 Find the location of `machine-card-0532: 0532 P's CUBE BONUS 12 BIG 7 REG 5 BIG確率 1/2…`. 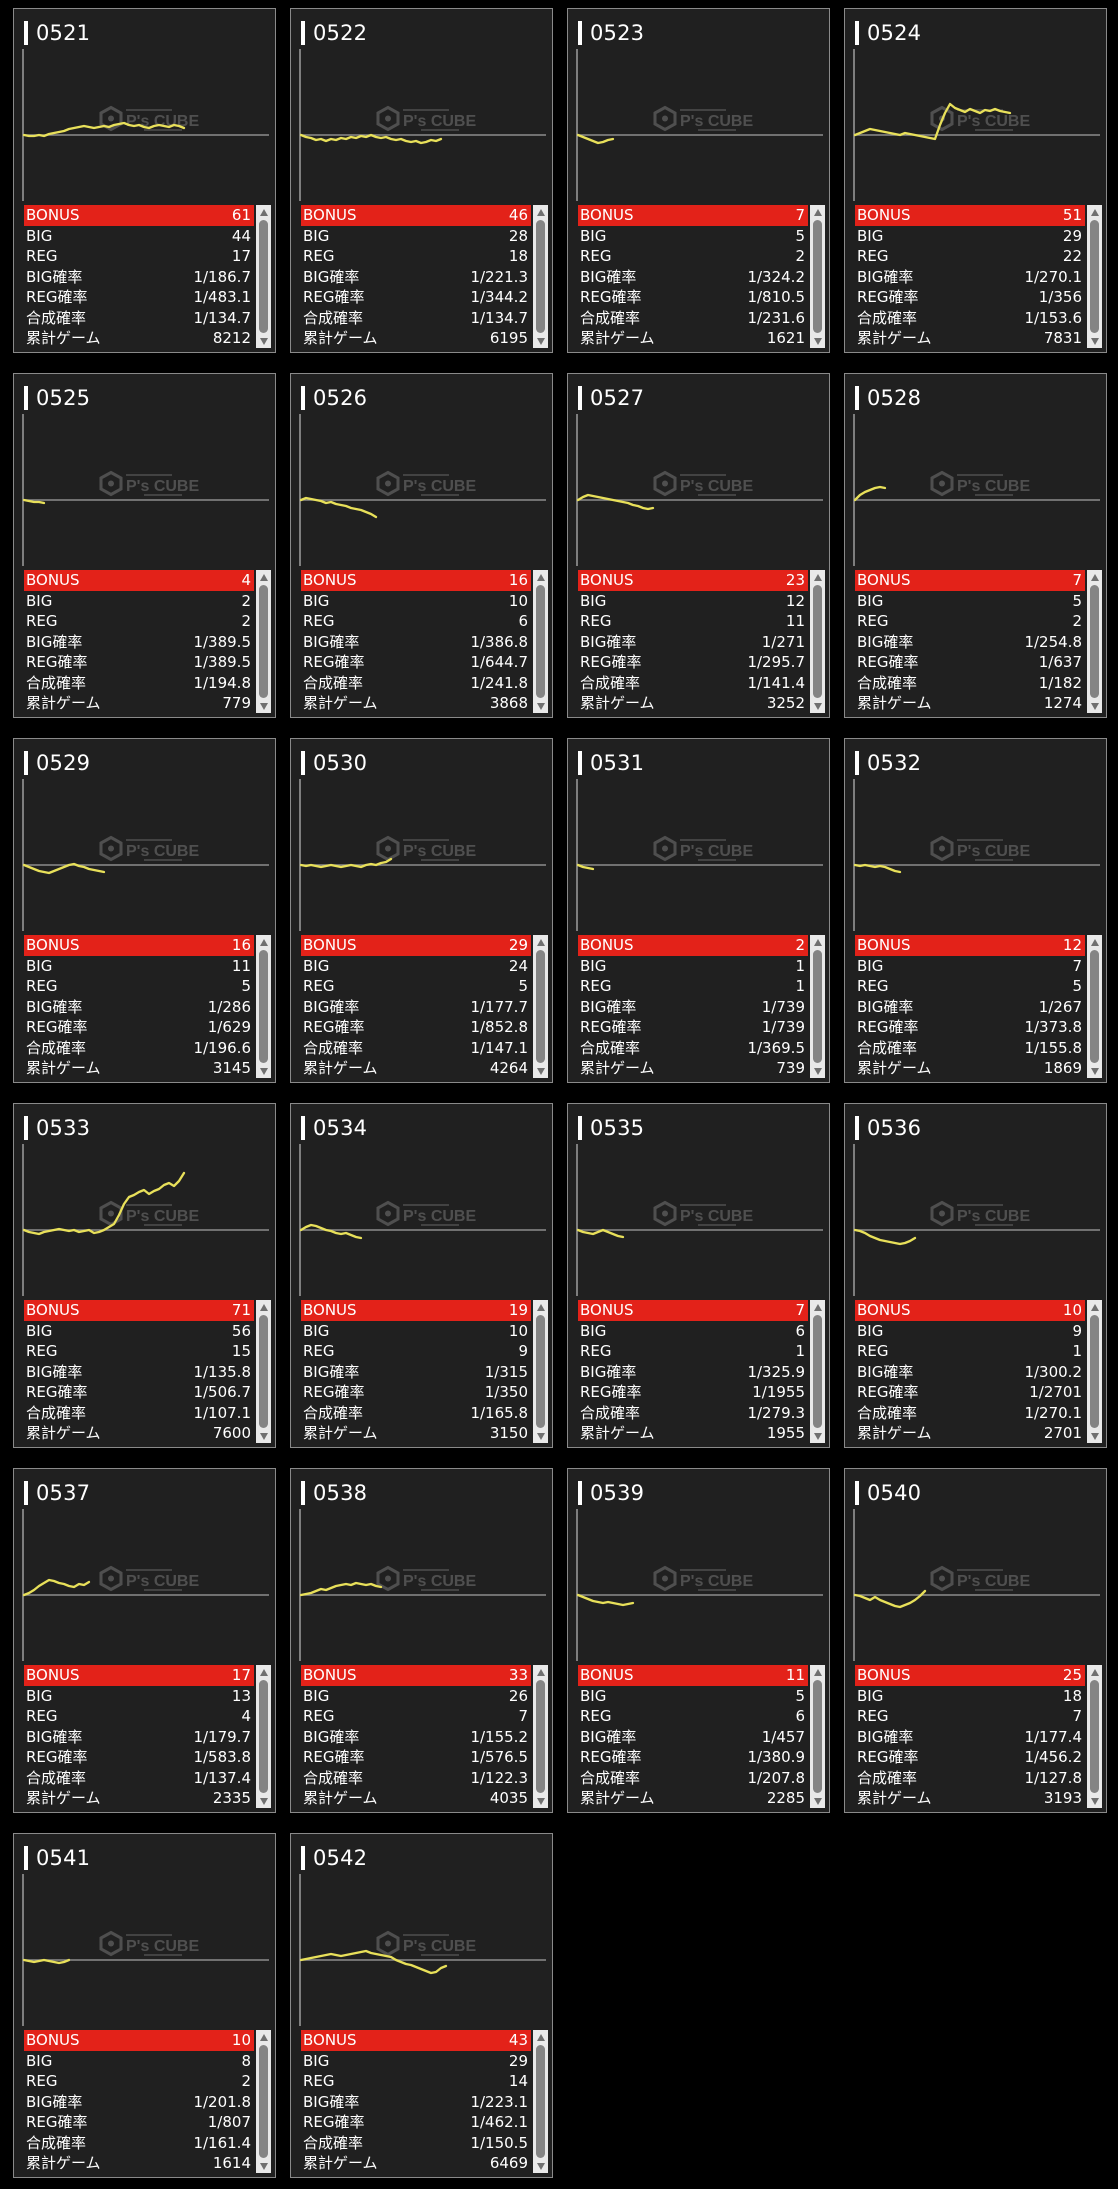

machine-card-0532: 0532 P's CUBE BONUS 12 BIG 7 REG 5 BIG確率 1/2… is located at coordinates (975, 910).